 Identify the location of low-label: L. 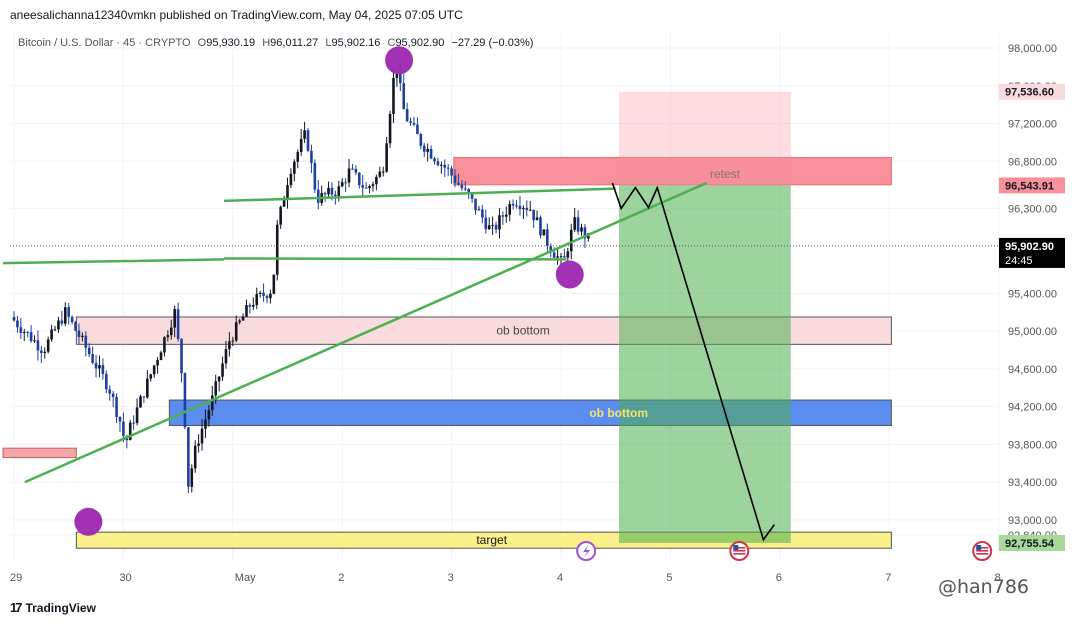
(328, 43).